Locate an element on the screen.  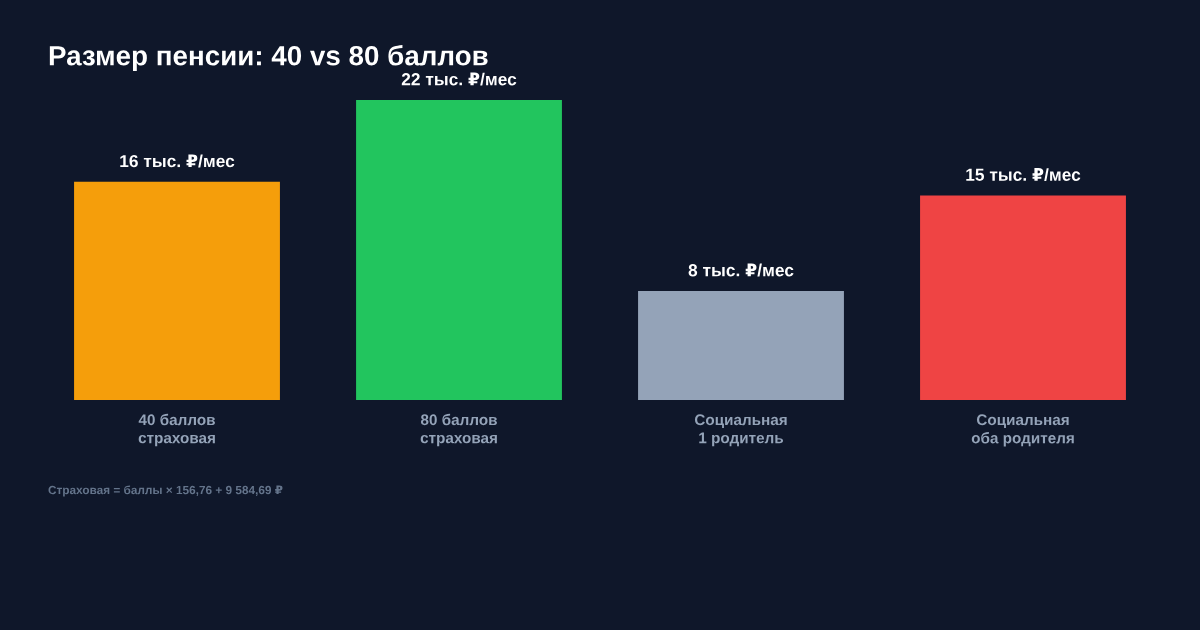
x-tick-label: Социальная 1 родитель is located at coordinates (740, 430).